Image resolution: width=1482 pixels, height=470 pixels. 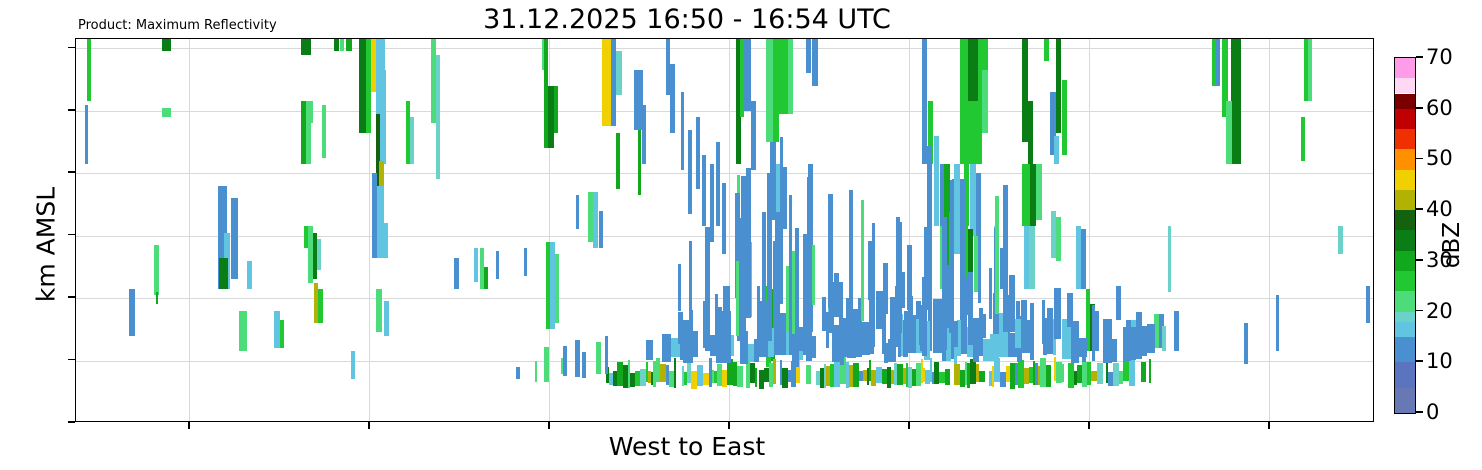 What do you see at coordinates (687, 446) in the screenshot?
I see `x-axis-label: West to East` at bounding box center [687, 446].